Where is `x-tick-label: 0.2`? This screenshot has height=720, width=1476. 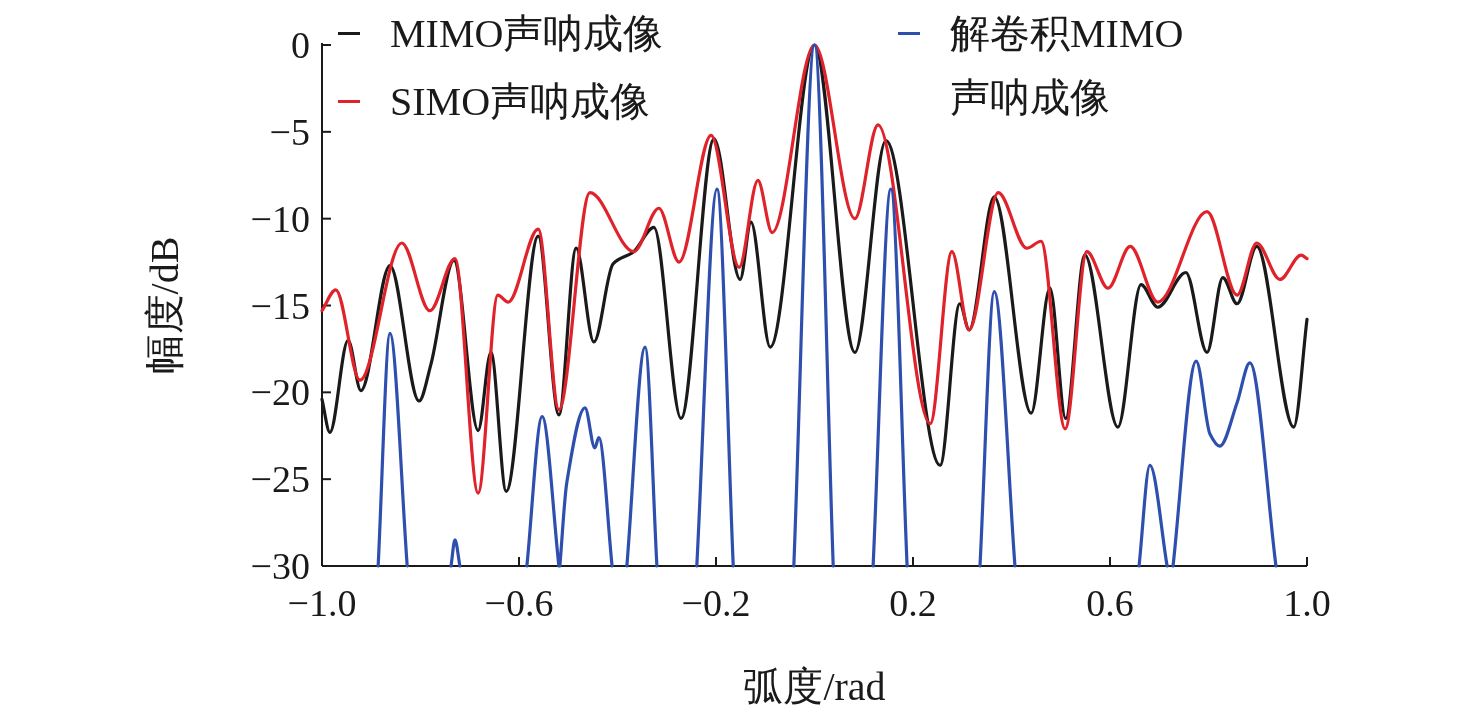 x-tick-label: 0.2 is located at coordinates (913, 603).